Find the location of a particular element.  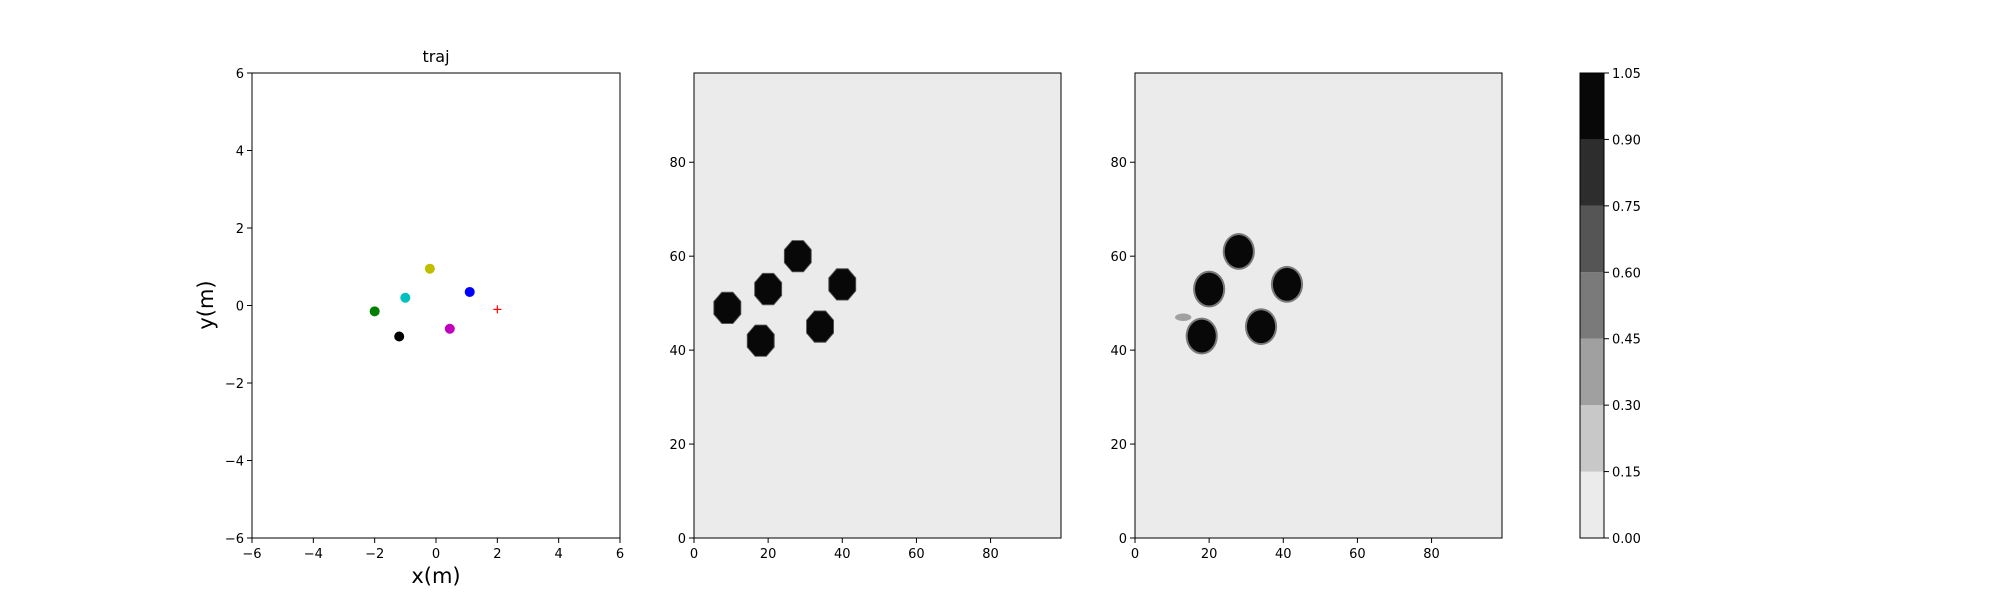

heatmap-2-x-ticks: 0 20 40 60 80 is located at coordinates (1285, 550).